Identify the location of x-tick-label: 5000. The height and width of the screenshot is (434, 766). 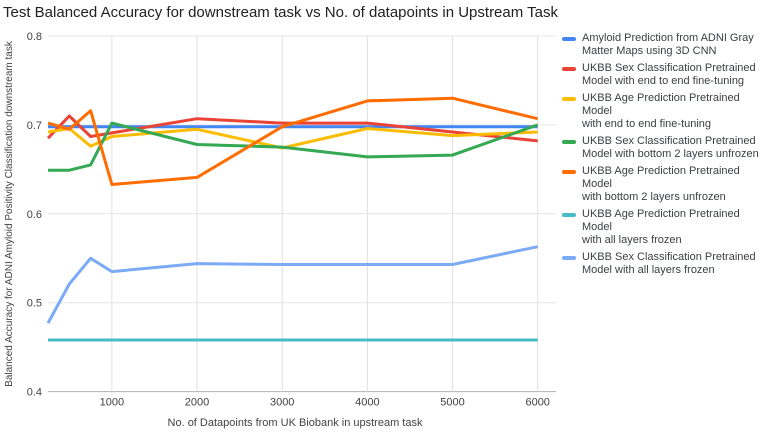
(452, 403).